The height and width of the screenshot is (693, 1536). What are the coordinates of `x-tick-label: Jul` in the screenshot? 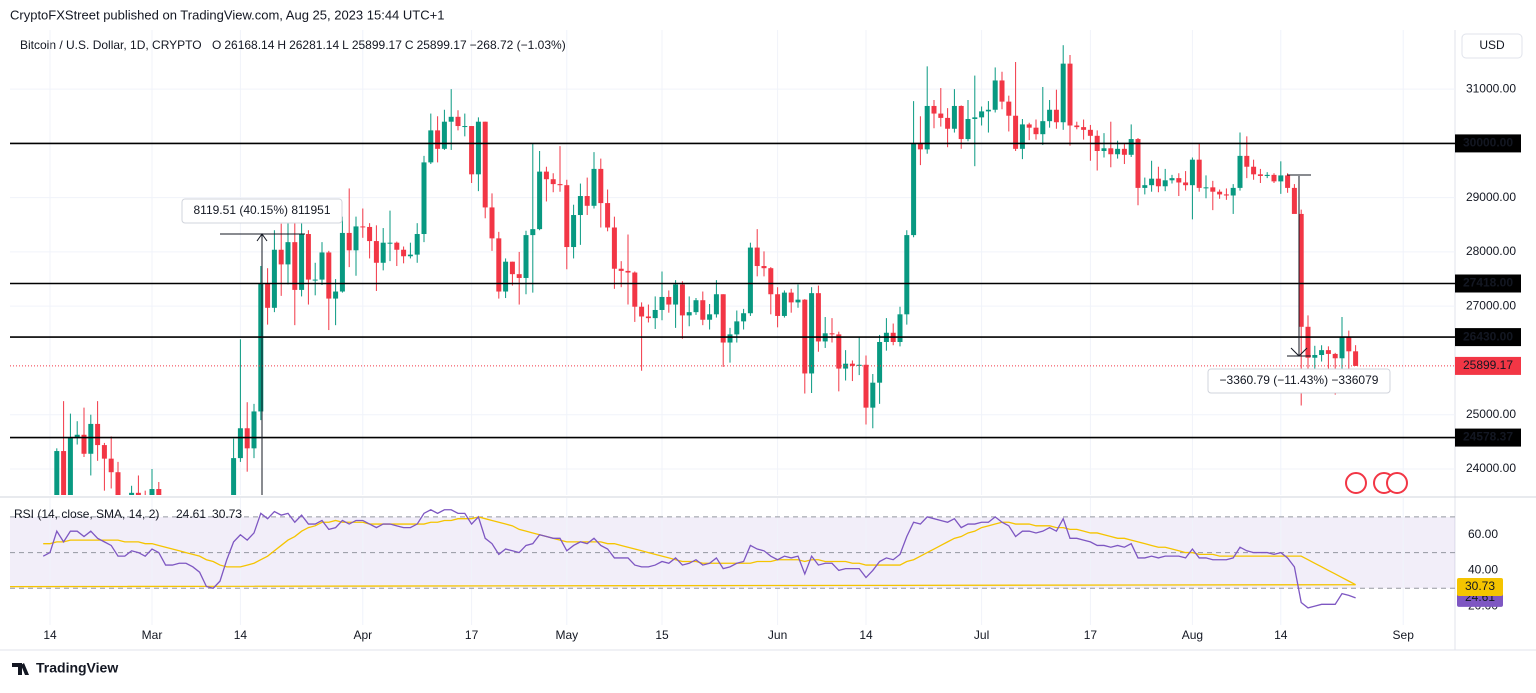 It's located at (981, 635).